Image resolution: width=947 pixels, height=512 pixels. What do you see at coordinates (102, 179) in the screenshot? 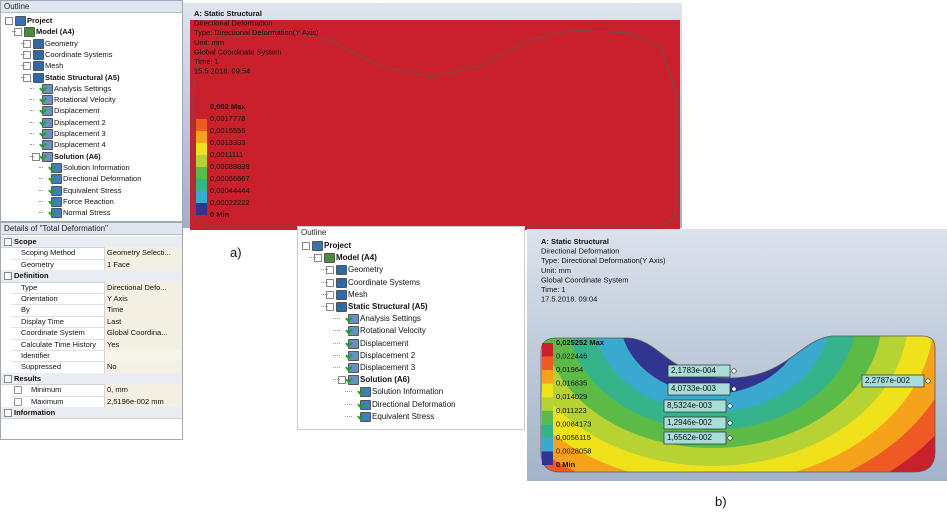
I see `tree-label: Directional Deformation` at bounding box center [102, 179].